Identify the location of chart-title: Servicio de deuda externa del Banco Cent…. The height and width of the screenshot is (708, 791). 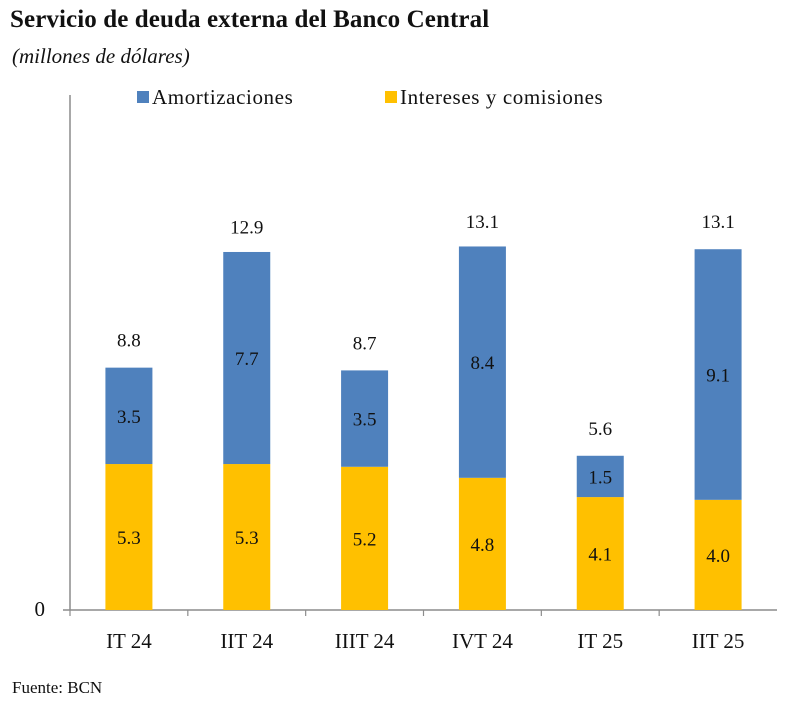
(250, 19).